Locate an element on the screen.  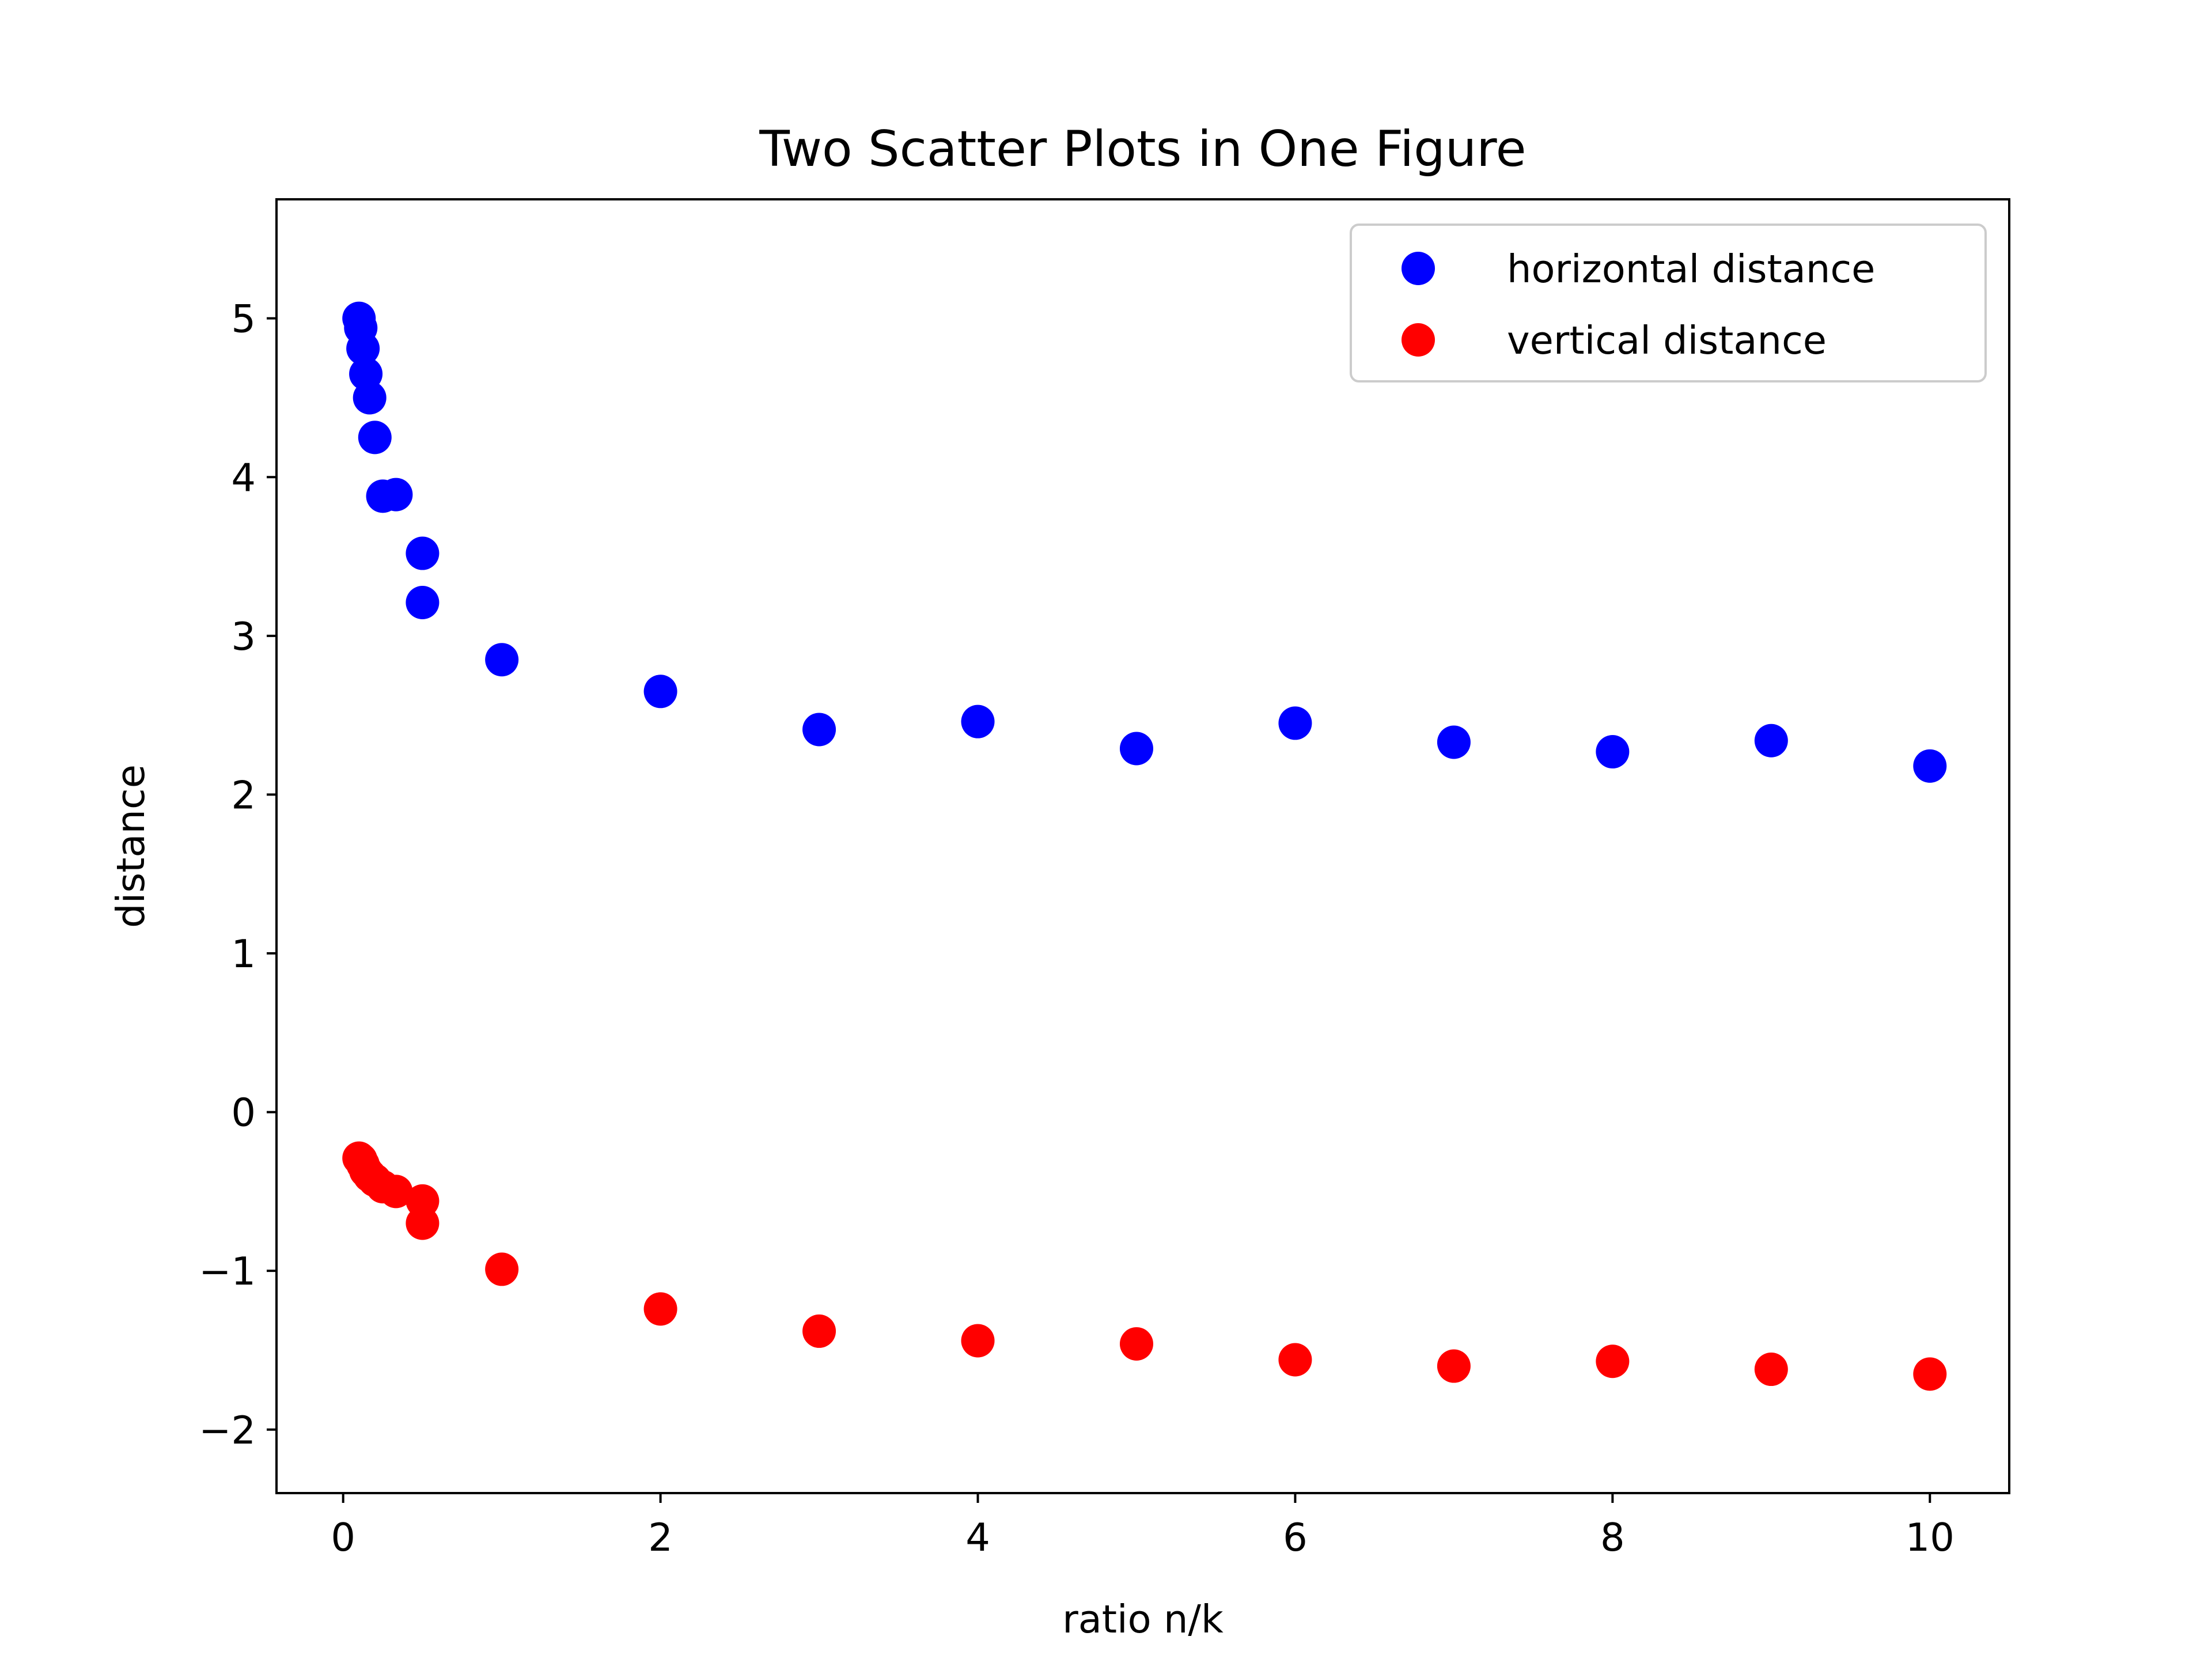
y-tick-label: 0 is located at coordinates (243, 1112).